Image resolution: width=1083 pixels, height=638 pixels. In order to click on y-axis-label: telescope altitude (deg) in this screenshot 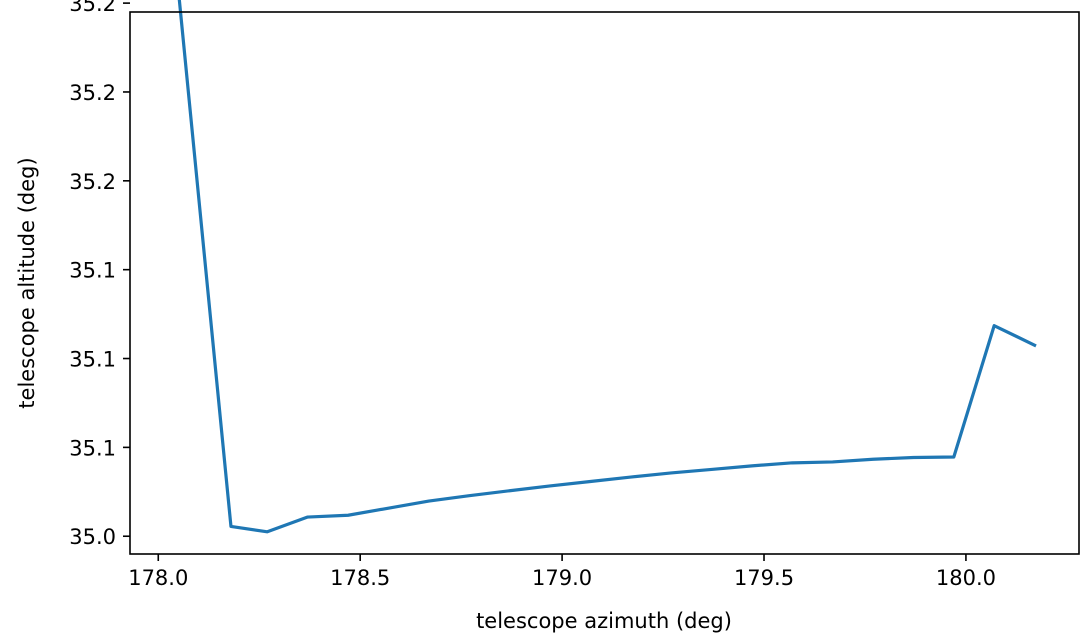, I will do `click(27, 282)`.